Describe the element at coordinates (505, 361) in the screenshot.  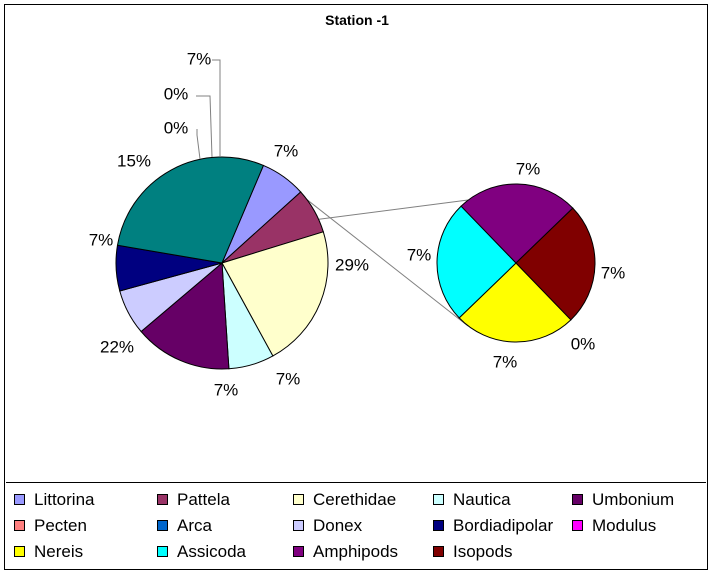
I see `data-label-nereis: 7%` at that location.